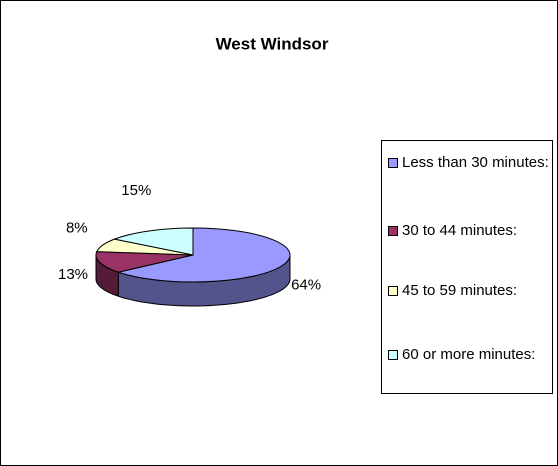 The image size is (558, 466). I want to click on legend-label: 60 or more minutes:, so click(469, 354).